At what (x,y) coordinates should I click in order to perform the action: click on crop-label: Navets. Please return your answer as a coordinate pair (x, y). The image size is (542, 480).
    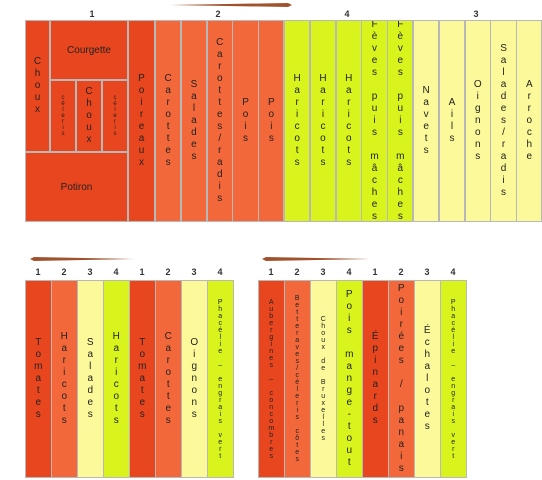
    Looking at the image, I should click on (426, 121).